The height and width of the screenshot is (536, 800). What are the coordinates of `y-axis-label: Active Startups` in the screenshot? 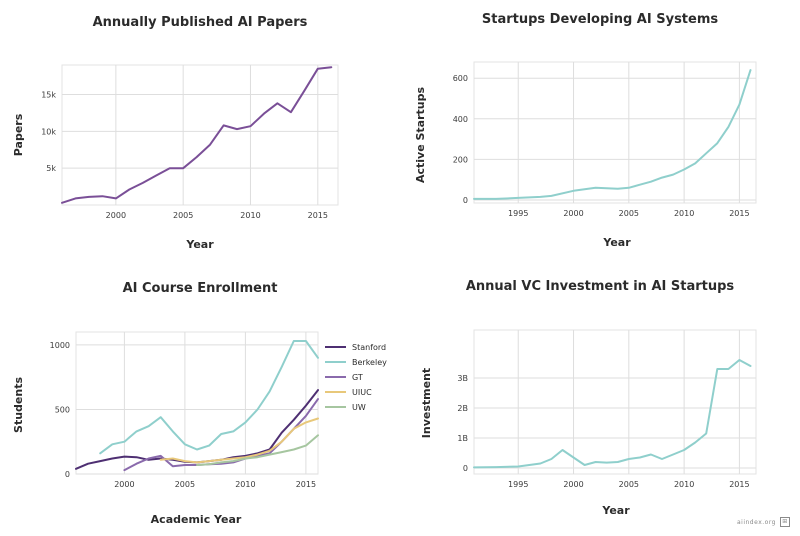 It's located at (420, 135).